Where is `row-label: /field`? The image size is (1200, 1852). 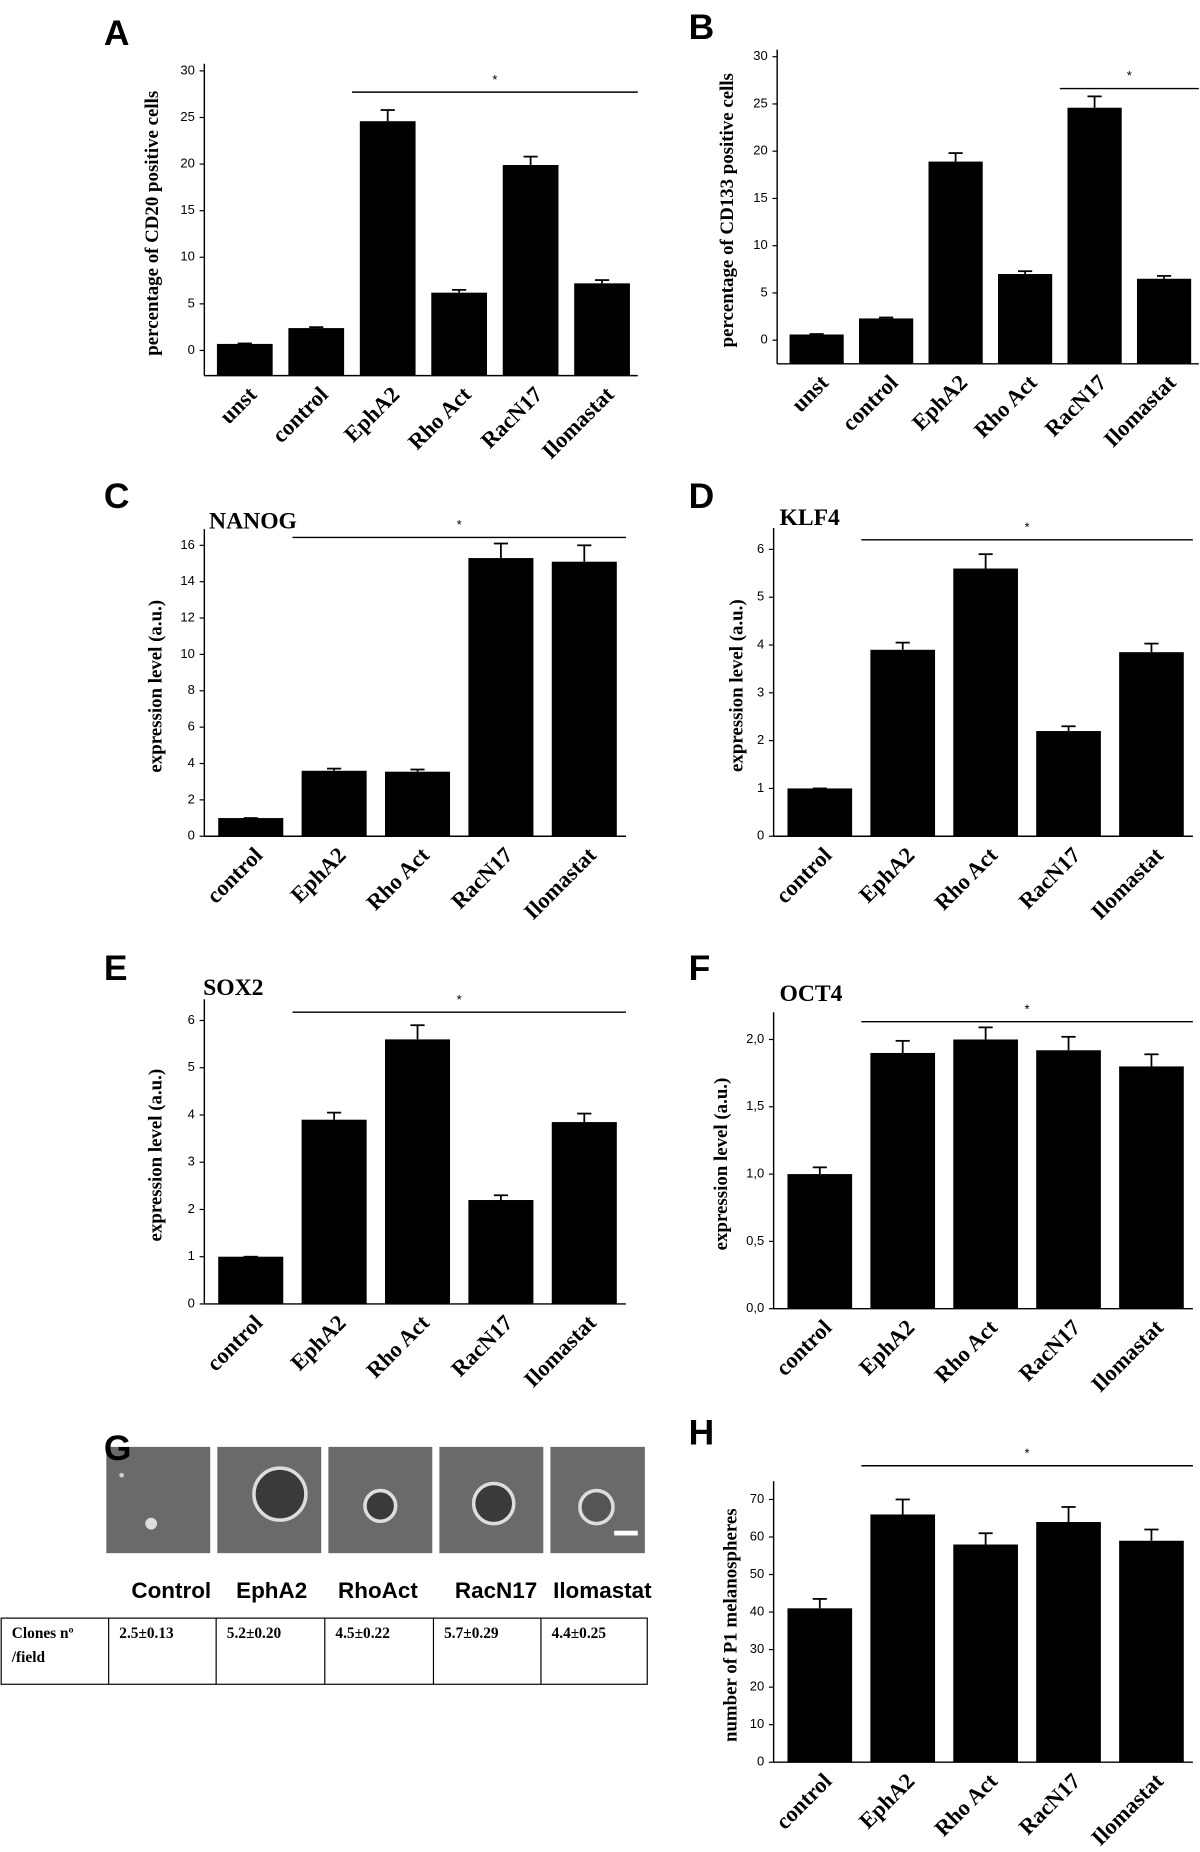
row-label: /field is located at coordinates (28, 1657).